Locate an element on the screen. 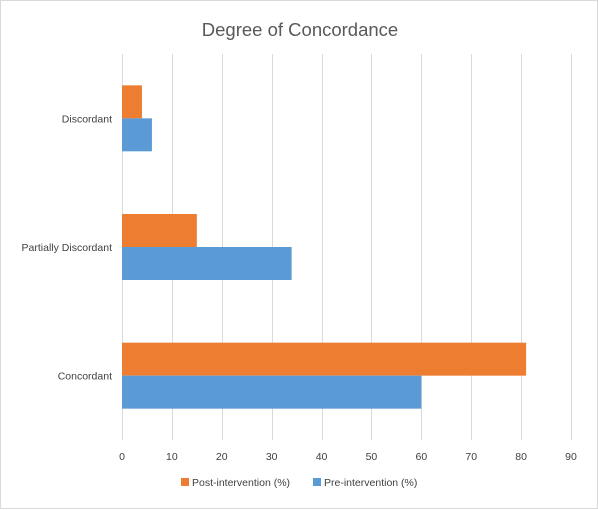 The image size is (598, 510). x-tick-label: 30 is located at coordinates (272, 457).